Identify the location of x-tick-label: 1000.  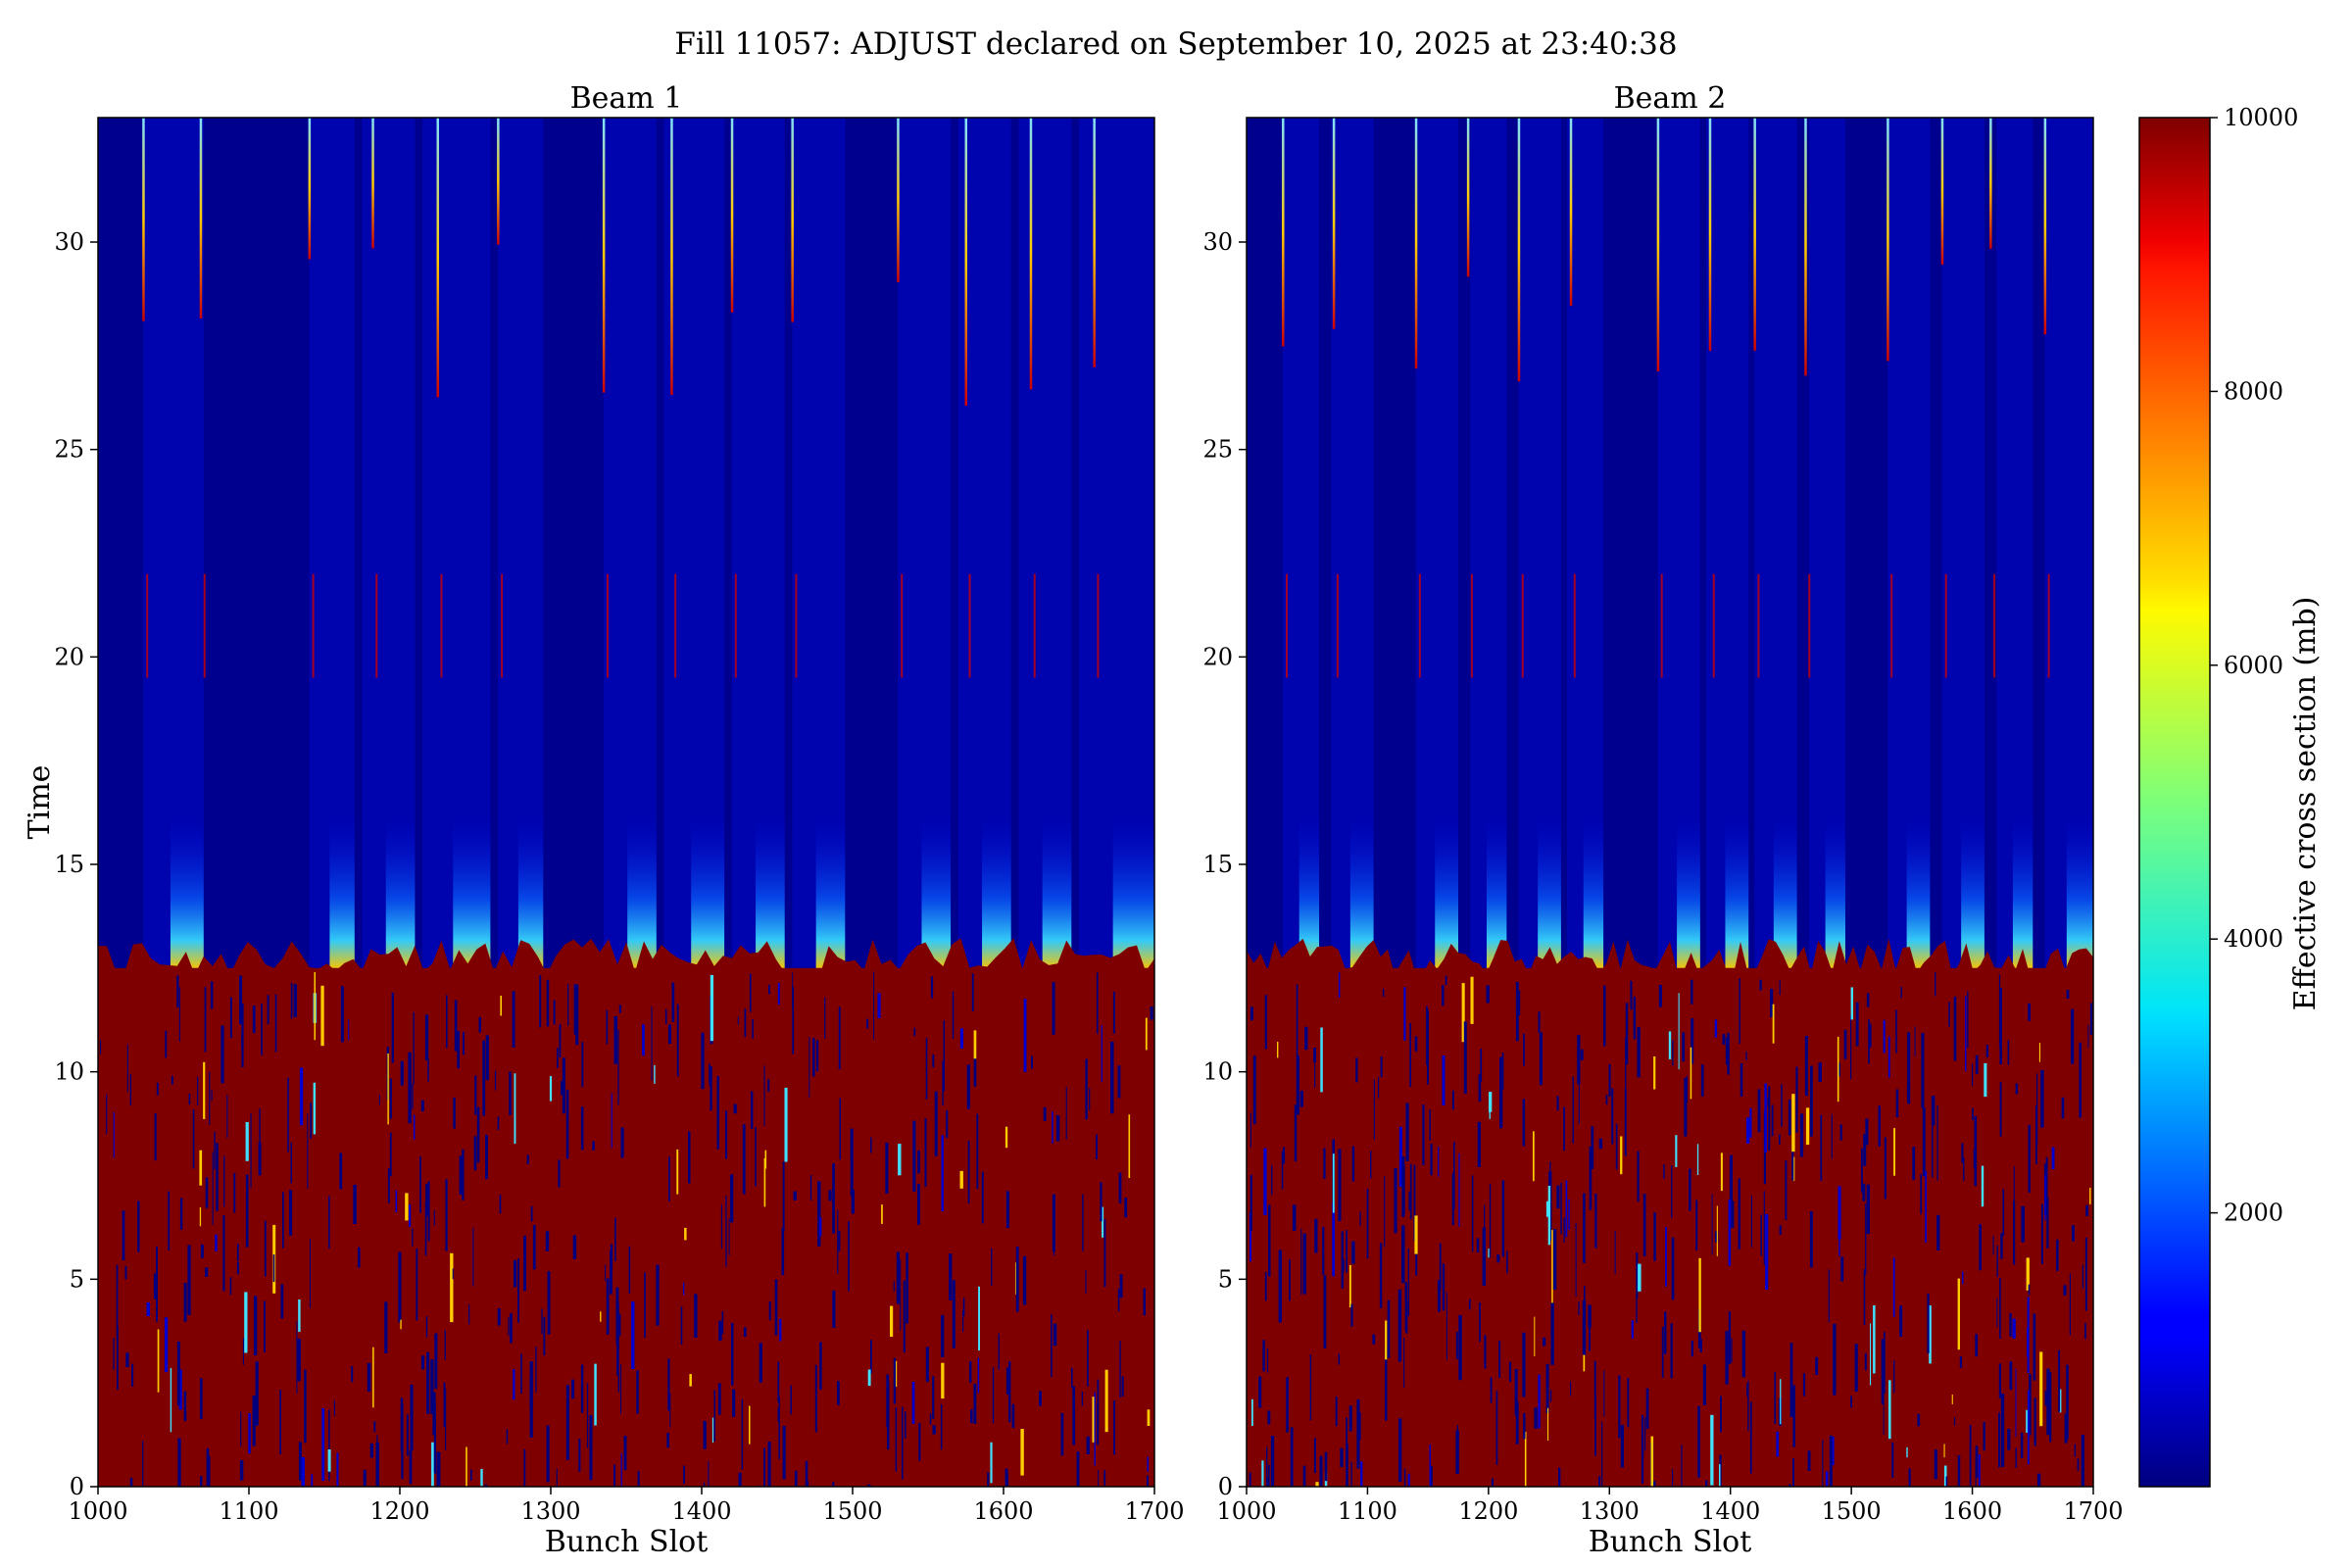
(97, 1511).